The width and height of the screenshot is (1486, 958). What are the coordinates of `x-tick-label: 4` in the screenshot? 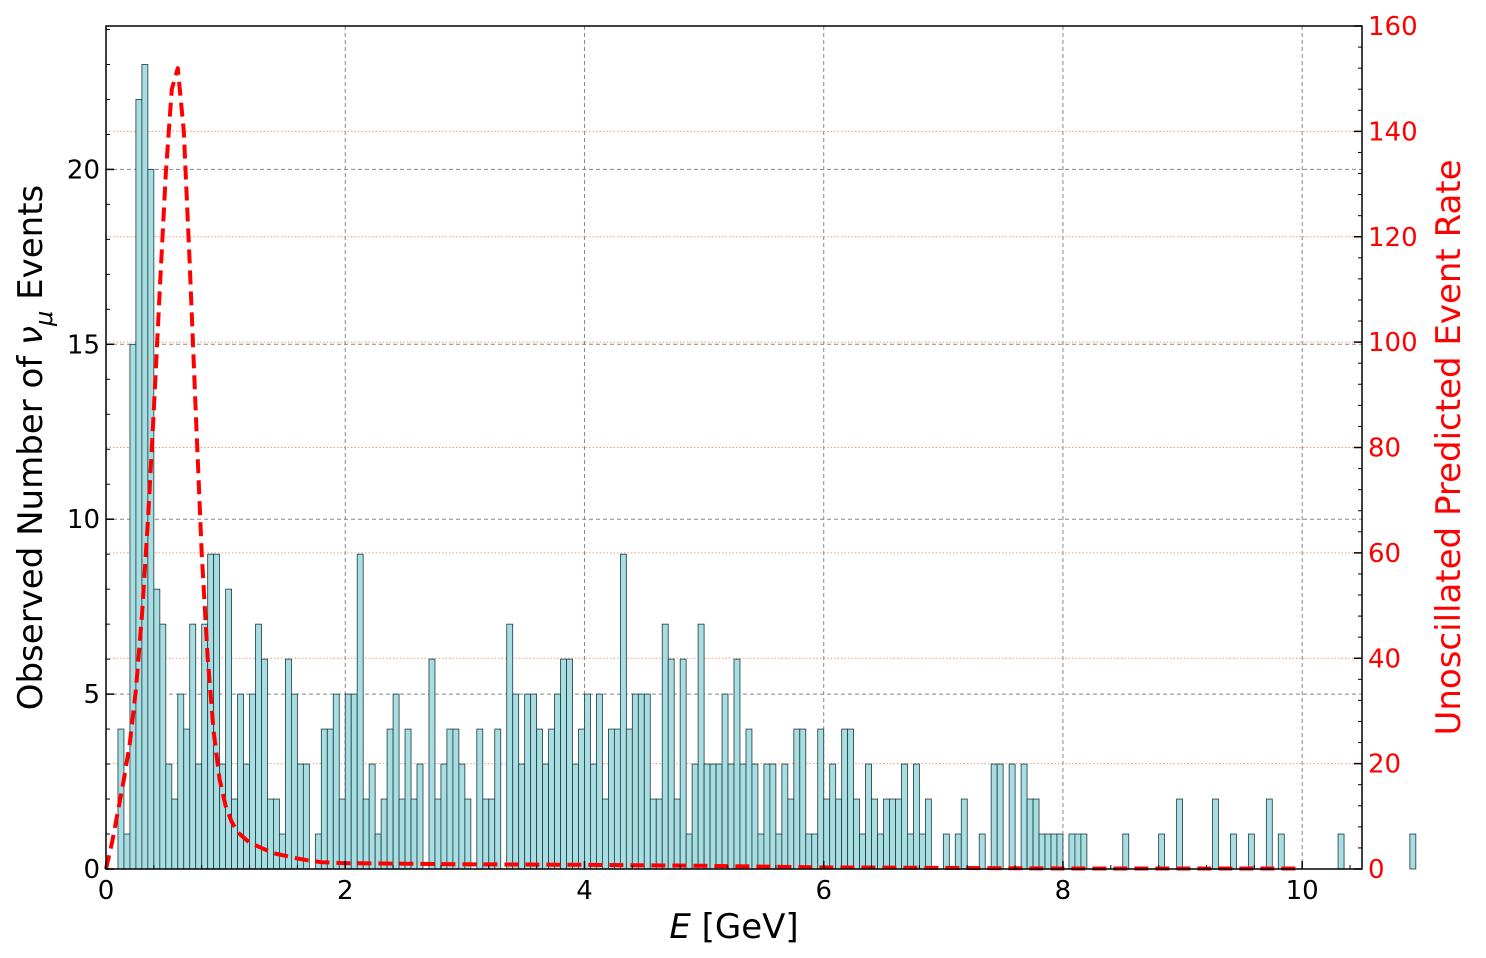 It's located at (584, 891).